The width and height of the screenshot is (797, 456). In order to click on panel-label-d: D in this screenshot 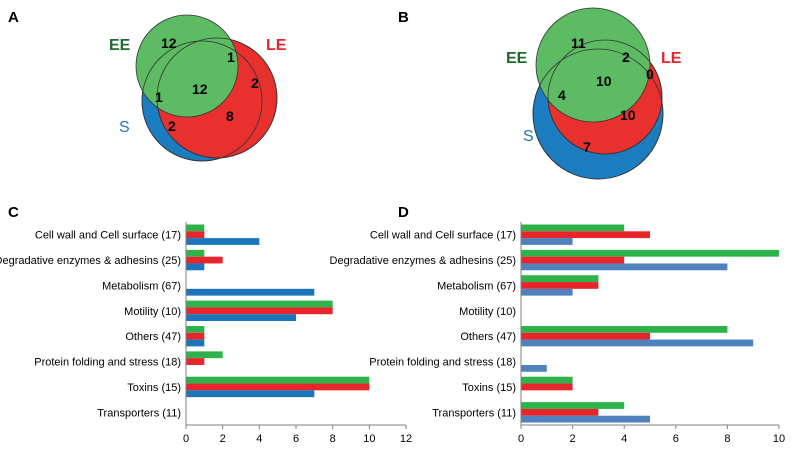, I will do `click(403, 212)`.